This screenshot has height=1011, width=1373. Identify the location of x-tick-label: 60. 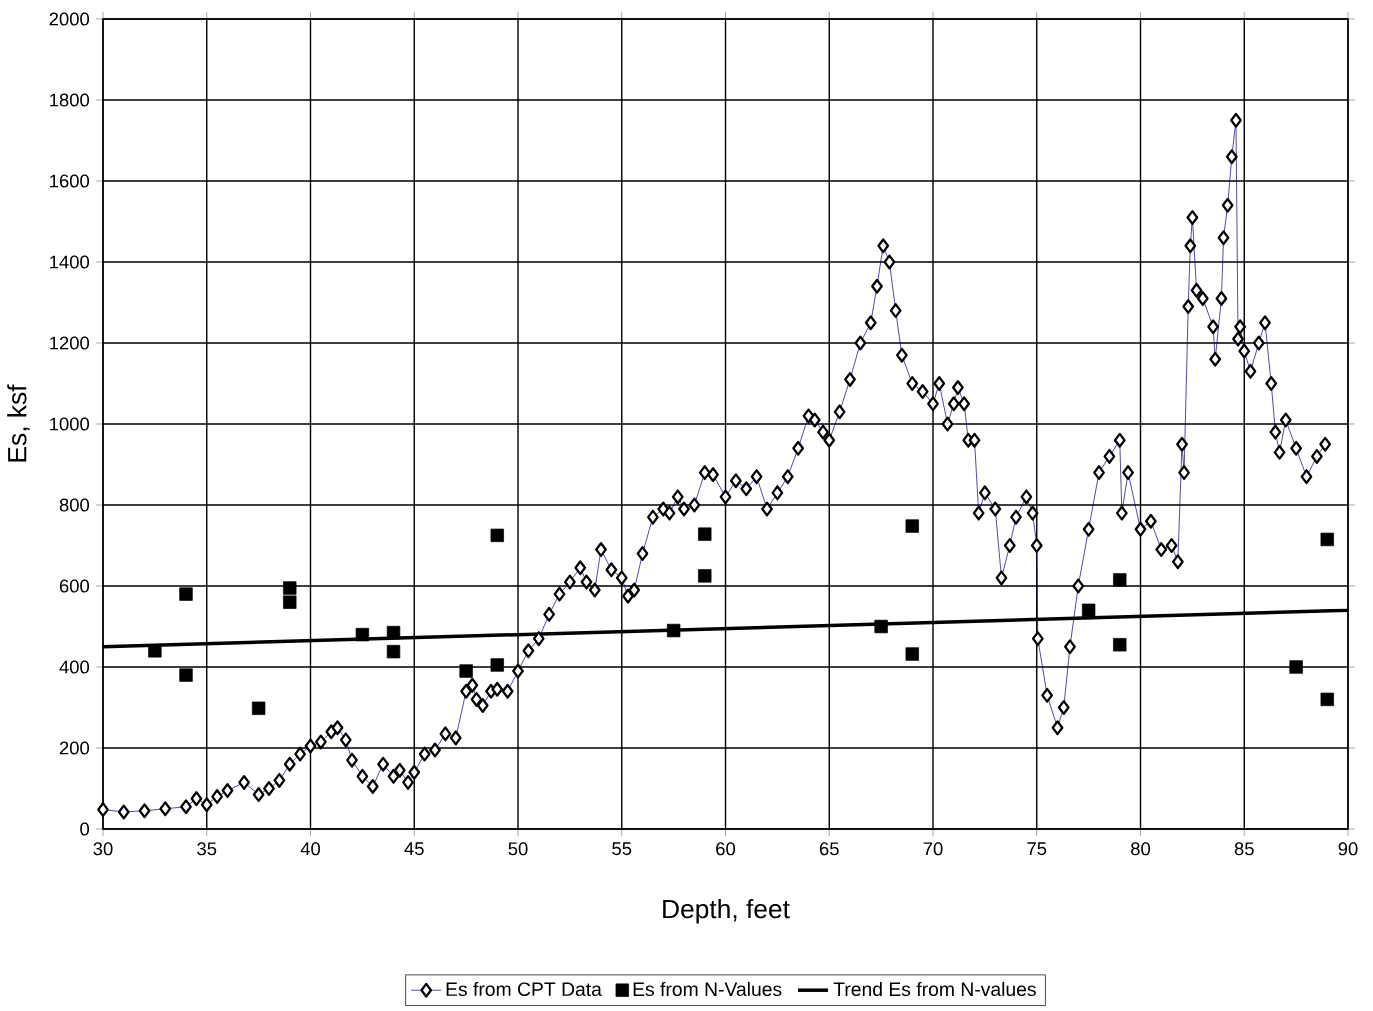
(726, 849).